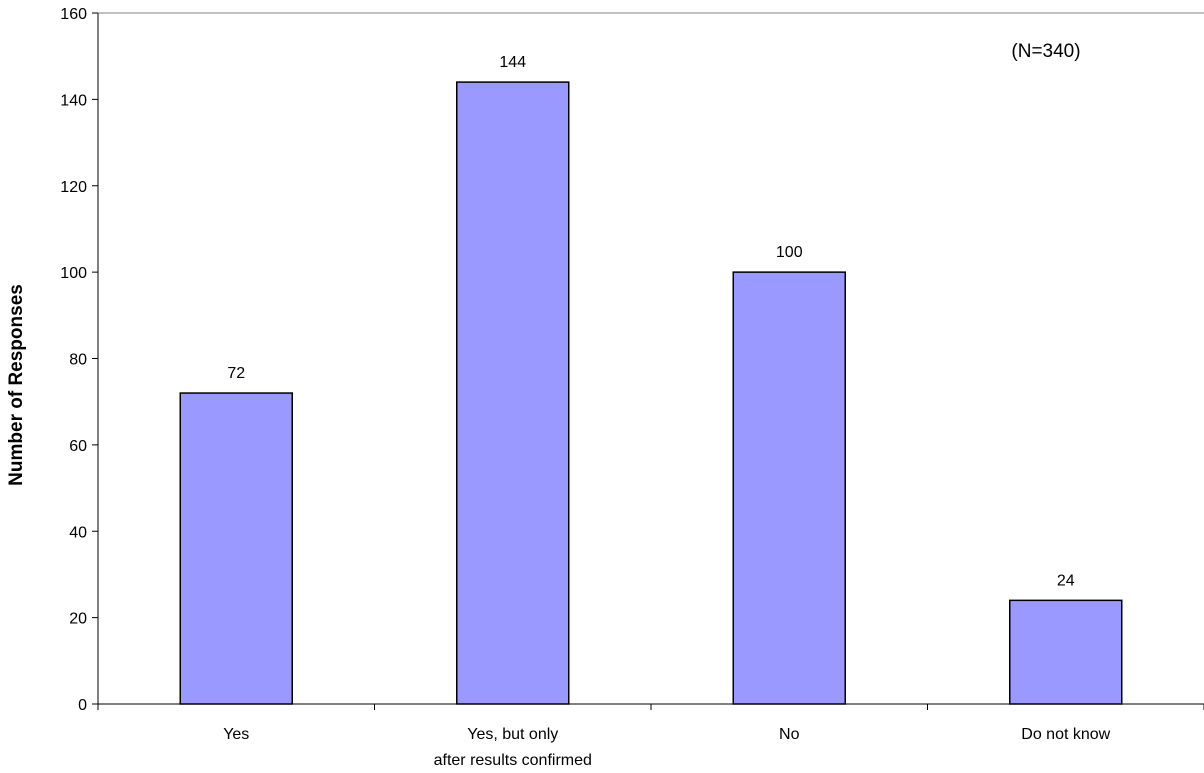  What do you see at coordinates (650, 707) in the screenshot?
I see `x-axis-ticks` at bounding box center [650, 707].